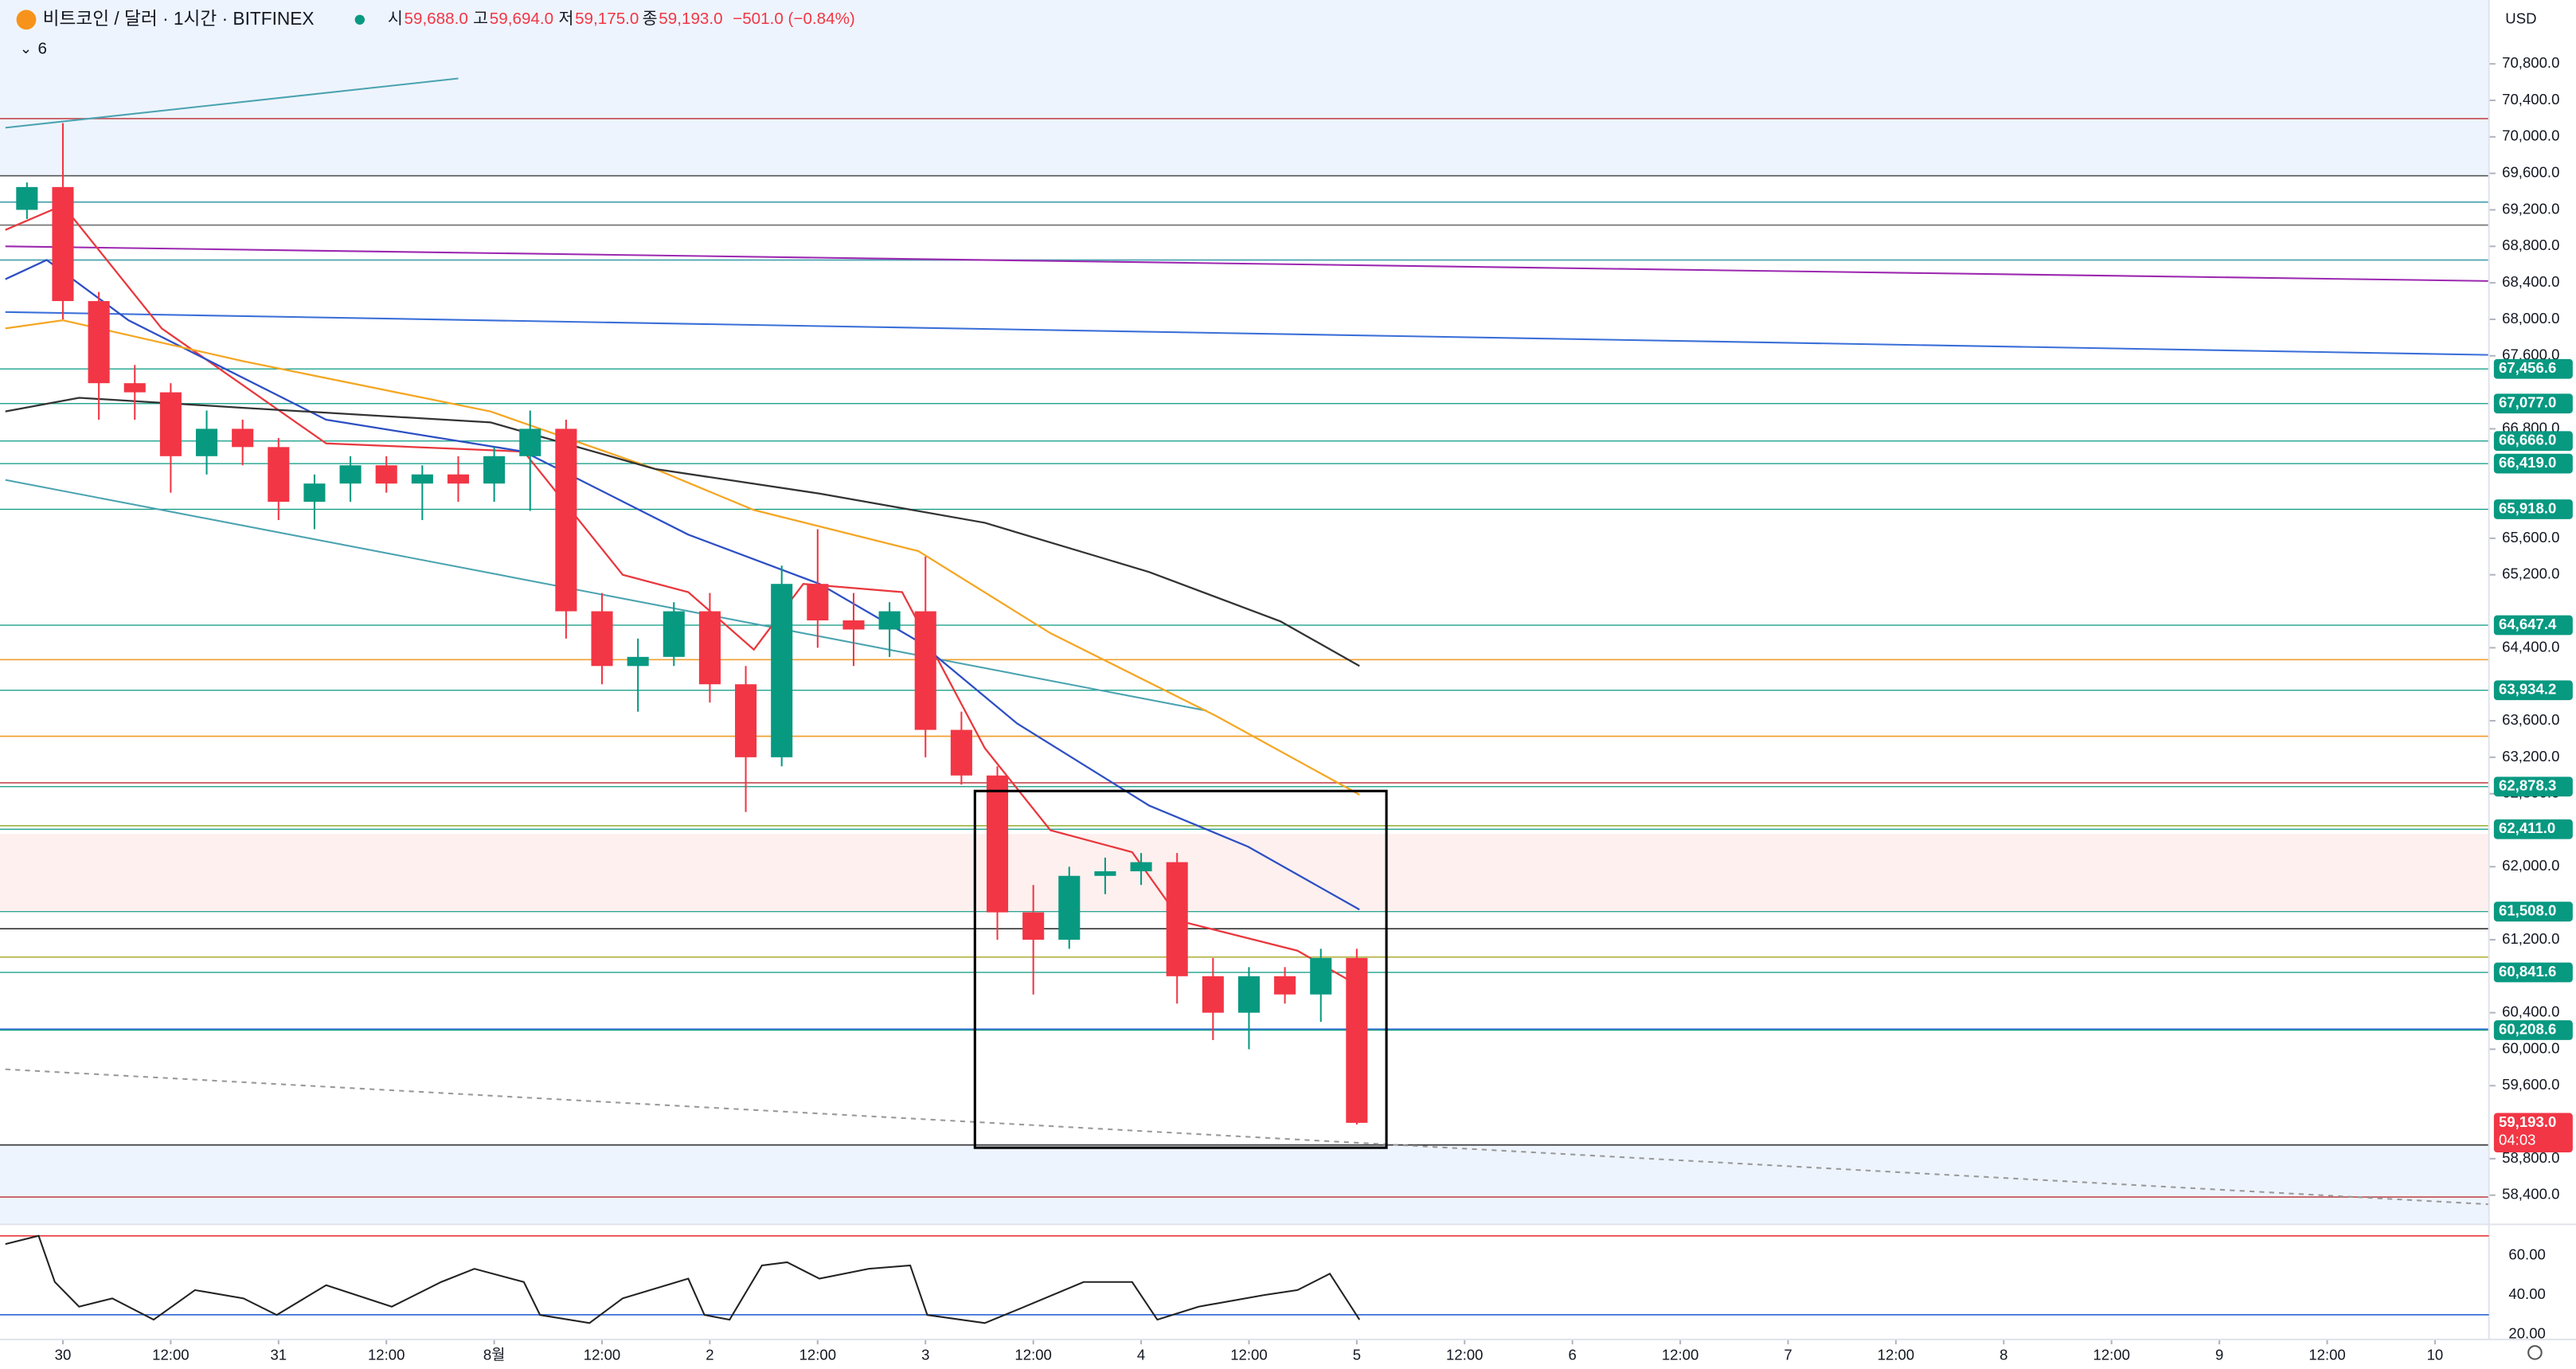 The width and height of the screenshot is (2576, 1369). What do you see at coordinates (2530, 756) in the screenshot?
I see `y-tick-label: 63,200.0` at bounding box center [2530, 756].